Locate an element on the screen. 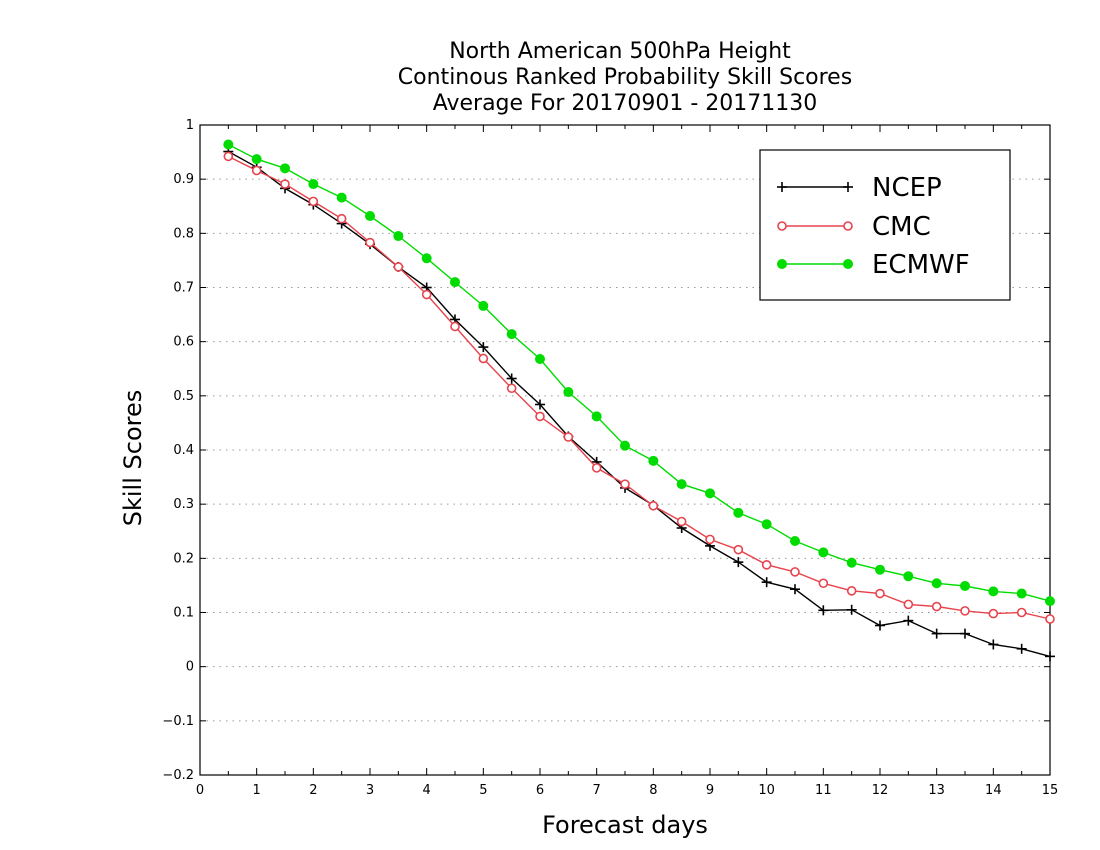 The image size is (1100, 850). y-tick-label: −0.2 is located at coordinates (178, 775).